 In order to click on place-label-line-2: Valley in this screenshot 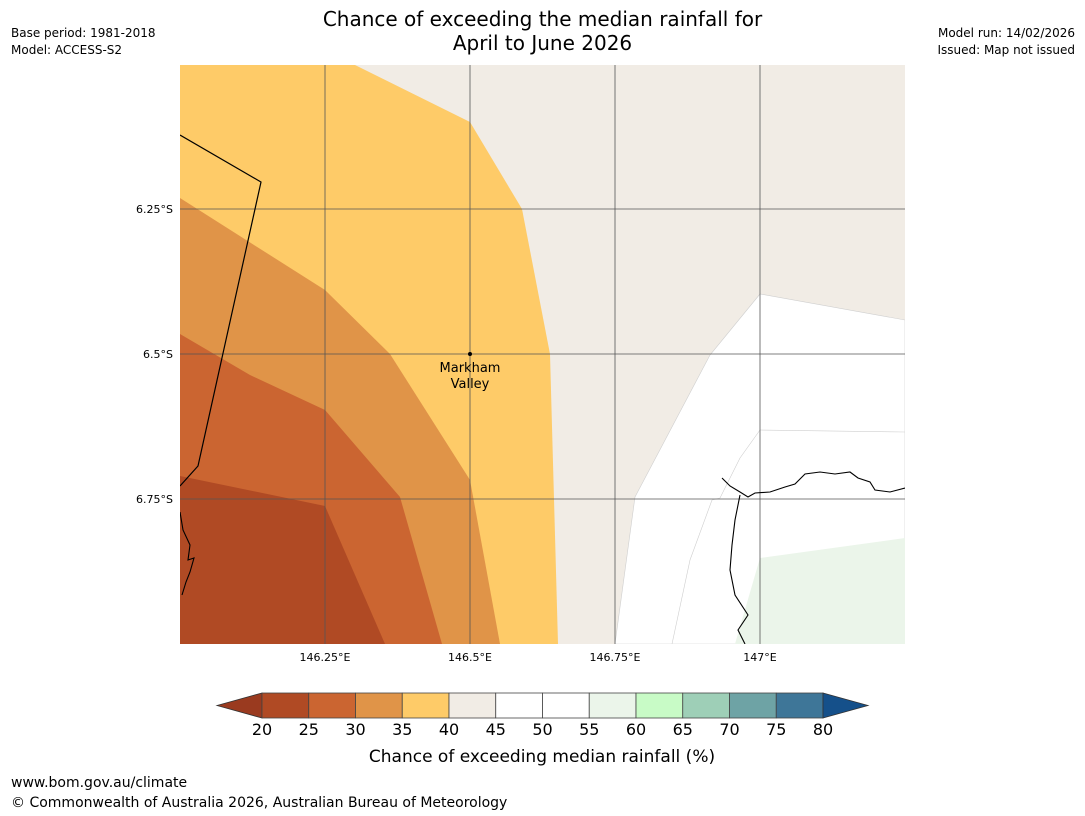, I will do `click(470, 384)`.